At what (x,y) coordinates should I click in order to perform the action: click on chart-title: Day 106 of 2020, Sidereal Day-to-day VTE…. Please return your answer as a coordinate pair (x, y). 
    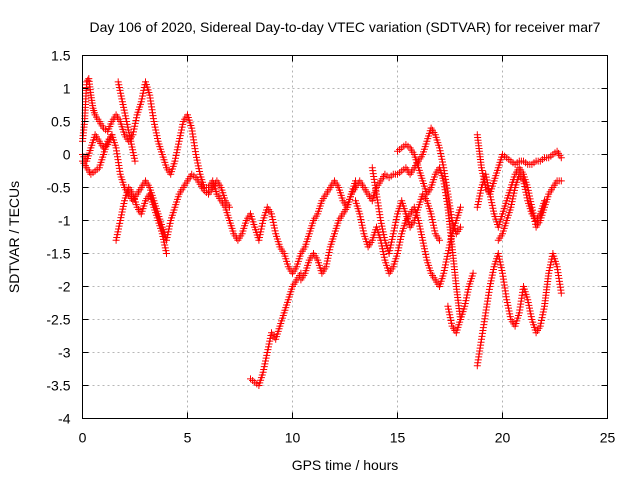
    Looking at the image, I should click on (345, 27).